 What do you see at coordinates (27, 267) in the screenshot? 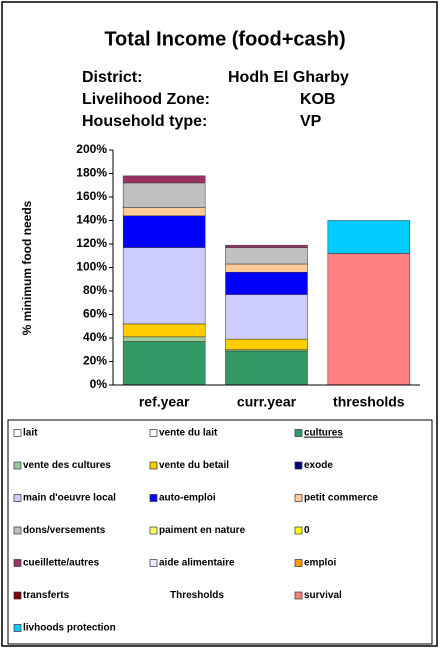
I see `y-axis-label: % minimum food needs` at bounding box center [27, 267].